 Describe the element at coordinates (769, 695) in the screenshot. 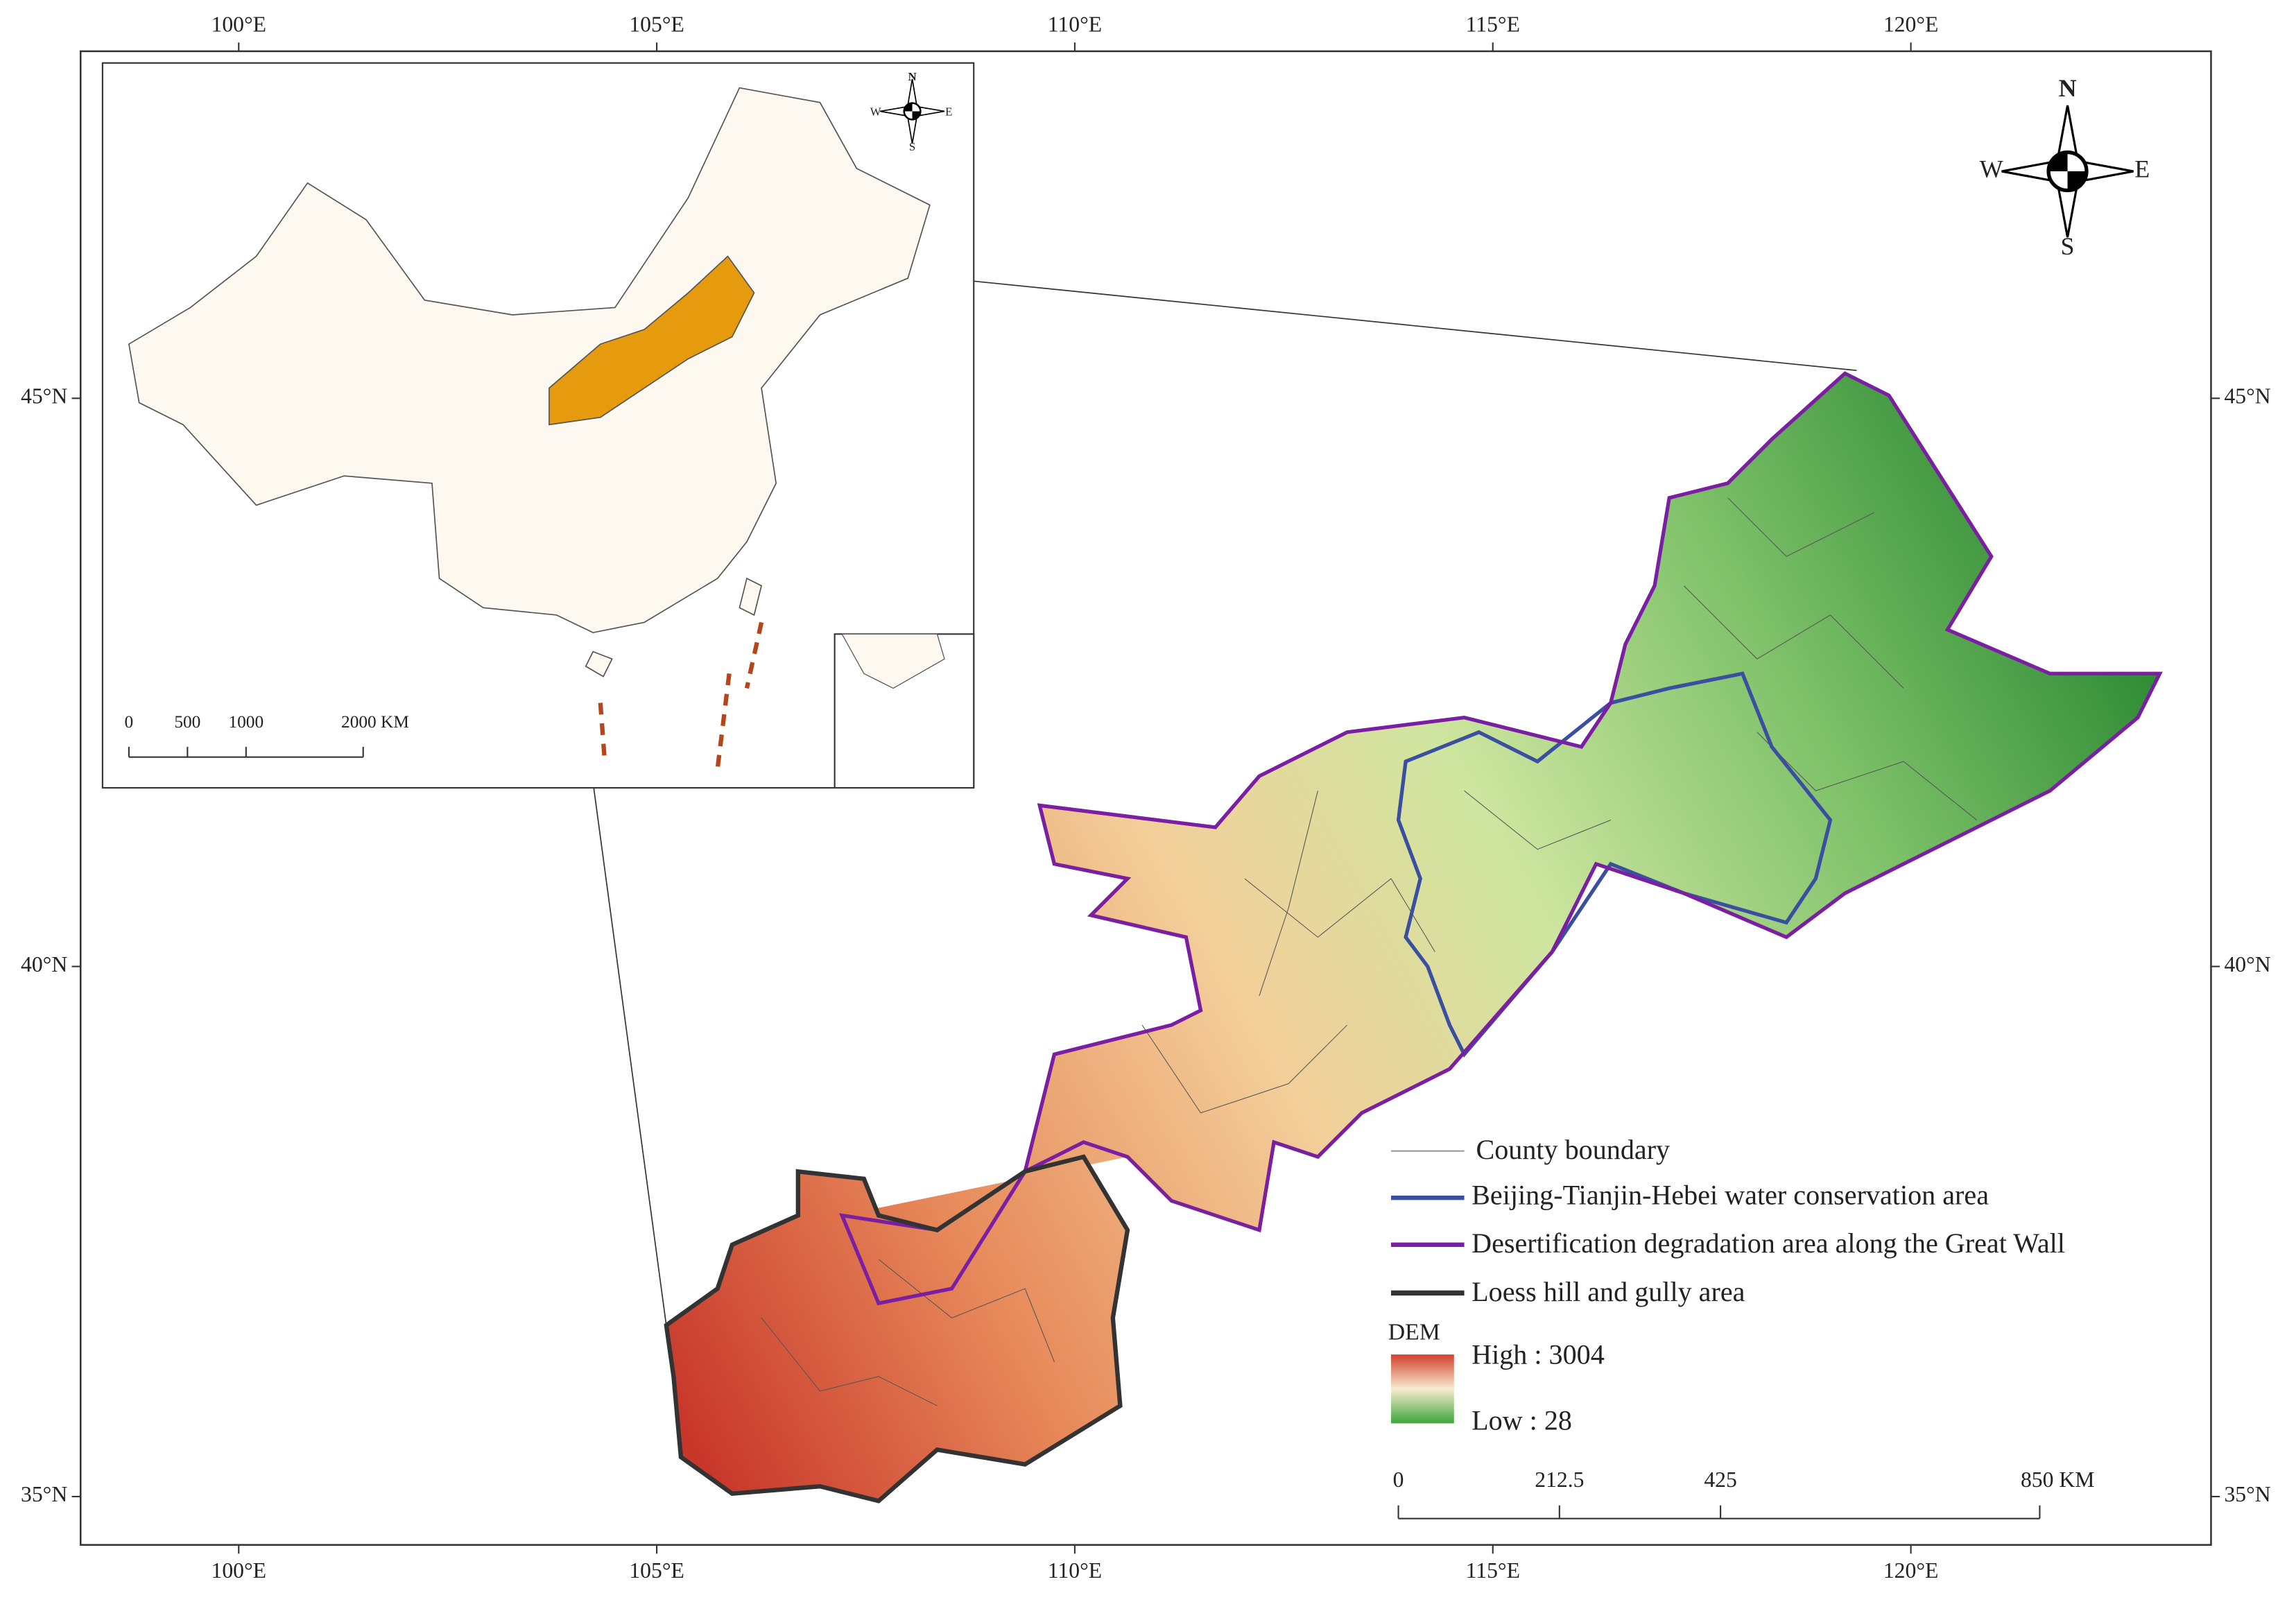

I see `nine-dash-line` at that location.